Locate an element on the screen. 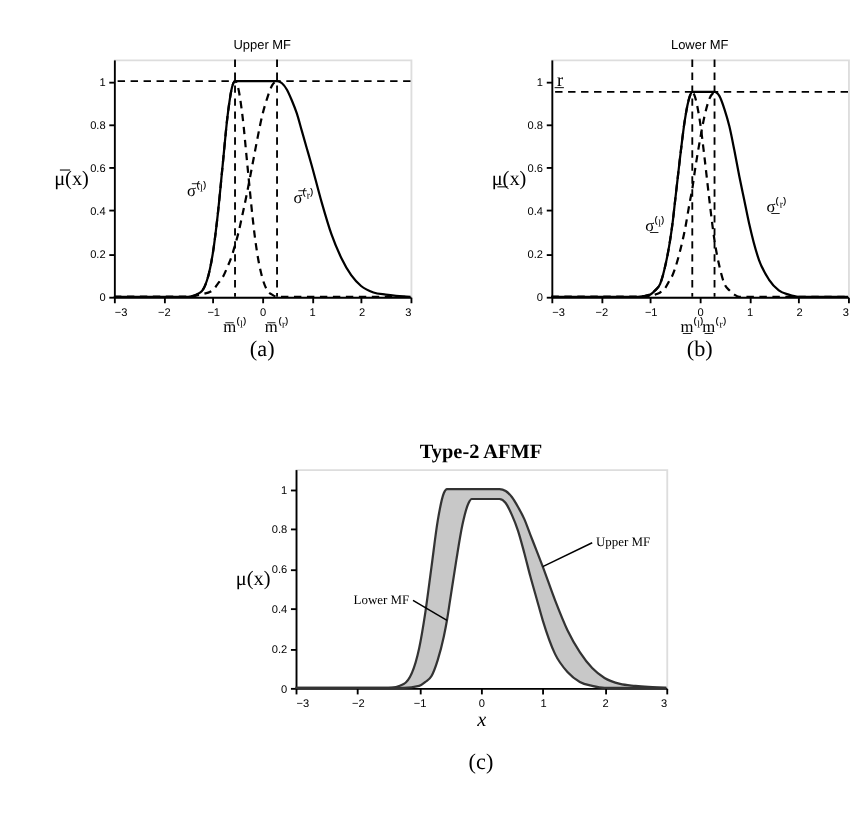  annotation: σ̲⁽ʳ⁾ is located at coordinates (777, 206).